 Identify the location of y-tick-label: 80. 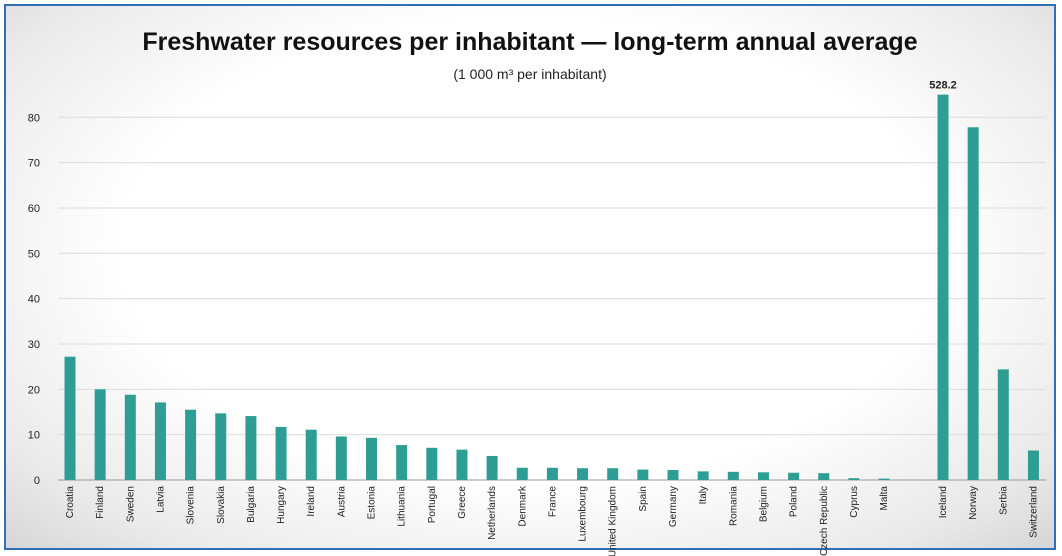
(34, 118).